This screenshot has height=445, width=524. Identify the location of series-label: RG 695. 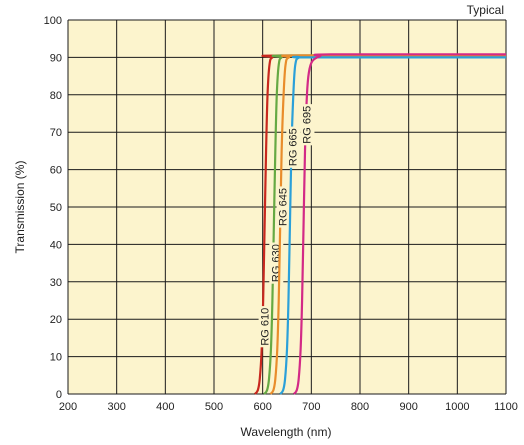
(307, 125).